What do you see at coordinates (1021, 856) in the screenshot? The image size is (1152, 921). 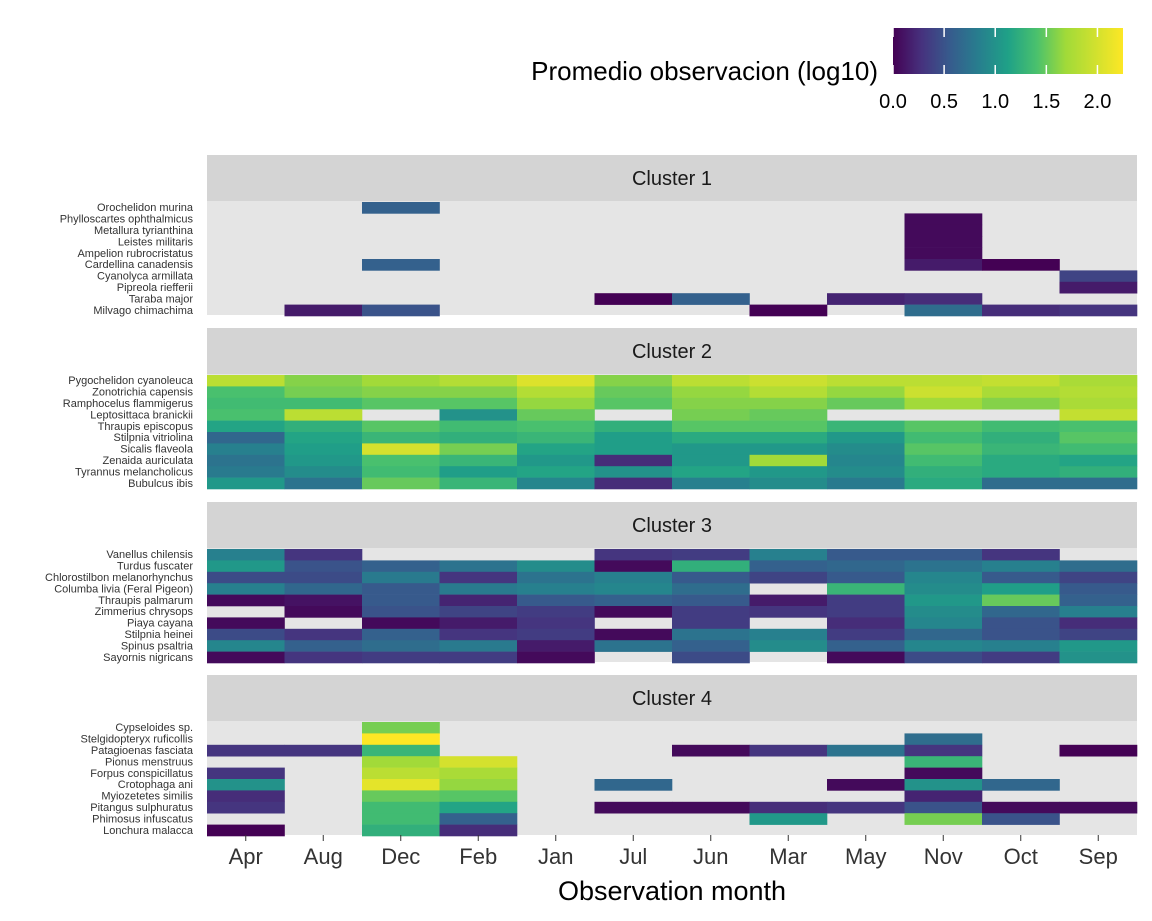 I see `x-tick-label: Oct` at bounding box center [1021, 856].